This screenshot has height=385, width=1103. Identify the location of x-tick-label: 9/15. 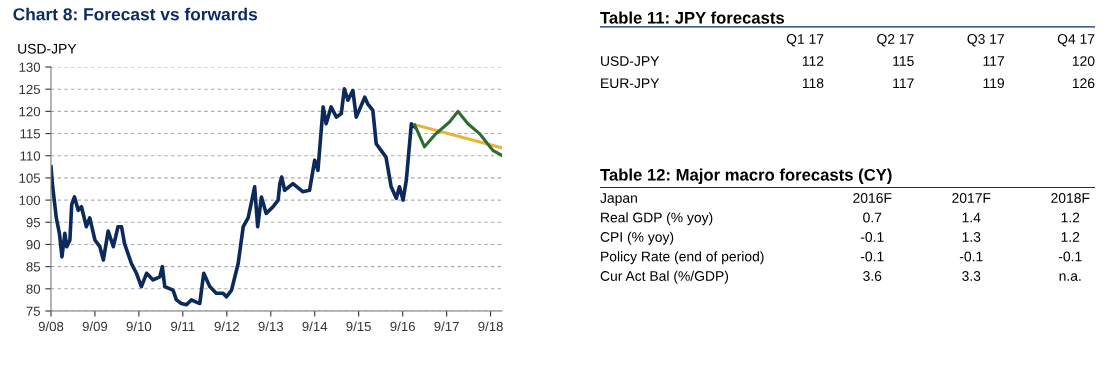
(358, 326).